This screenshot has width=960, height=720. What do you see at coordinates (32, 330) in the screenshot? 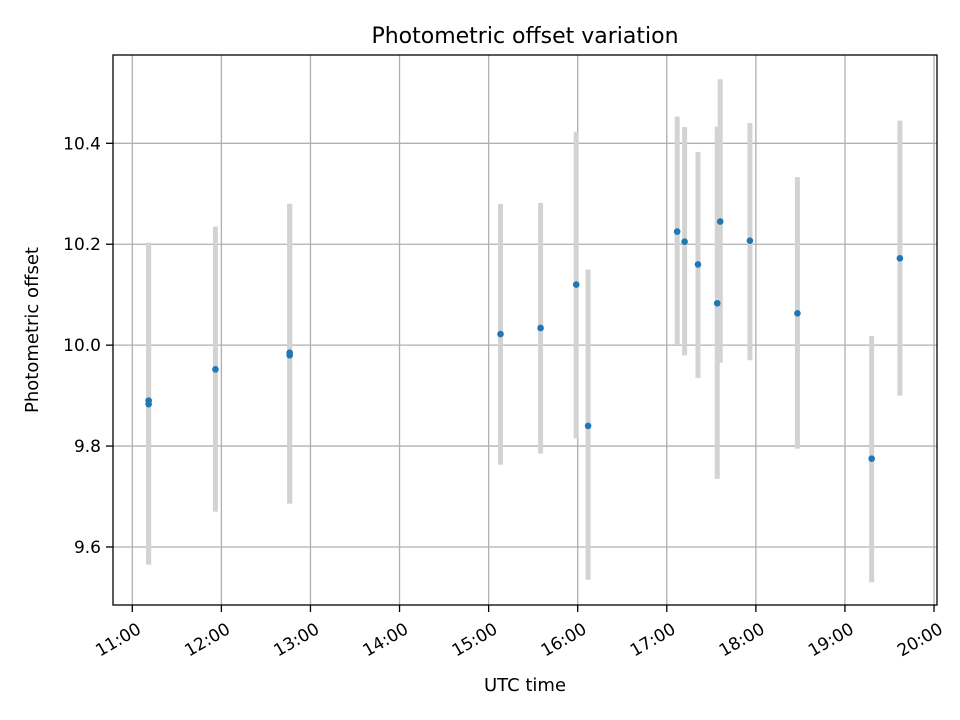
I see `y-axis-label: Photometric offset` at bounding box center [32, 330].